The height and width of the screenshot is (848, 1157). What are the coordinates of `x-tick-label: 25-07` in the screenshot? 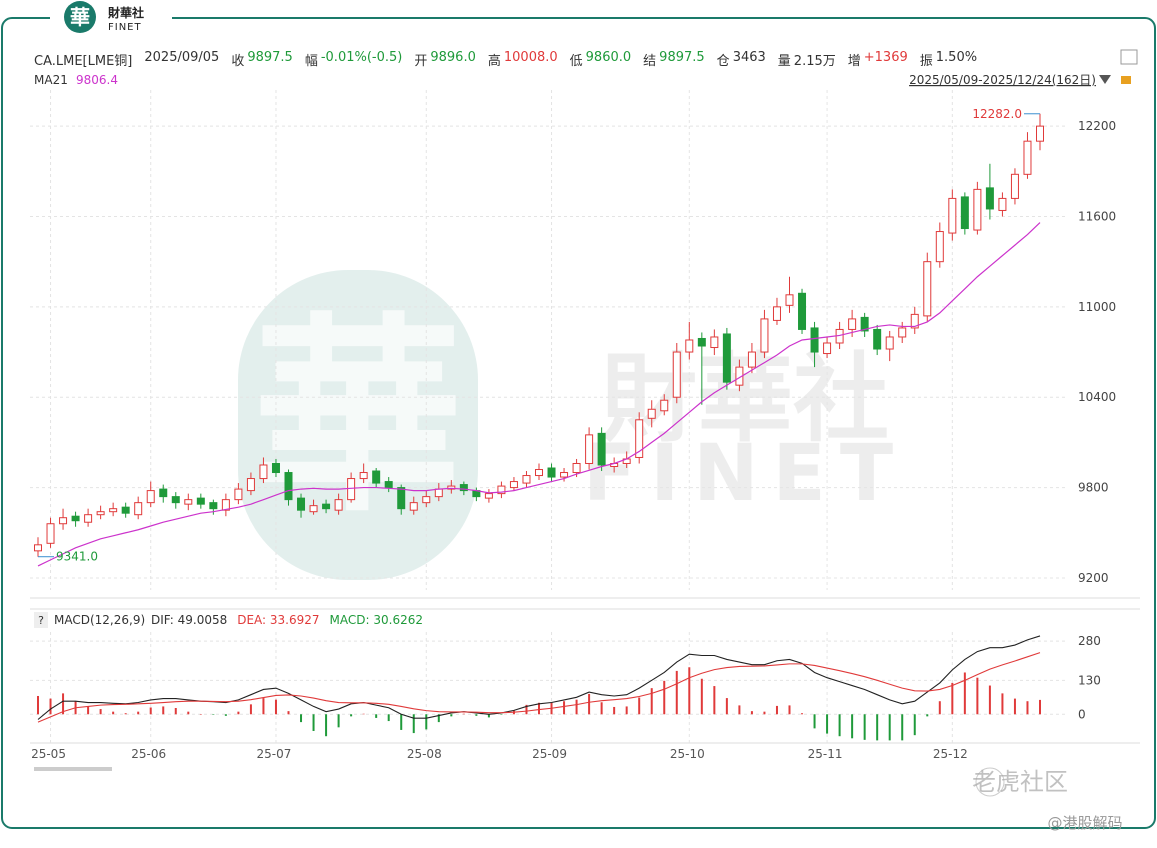 It's located at (274, 754).